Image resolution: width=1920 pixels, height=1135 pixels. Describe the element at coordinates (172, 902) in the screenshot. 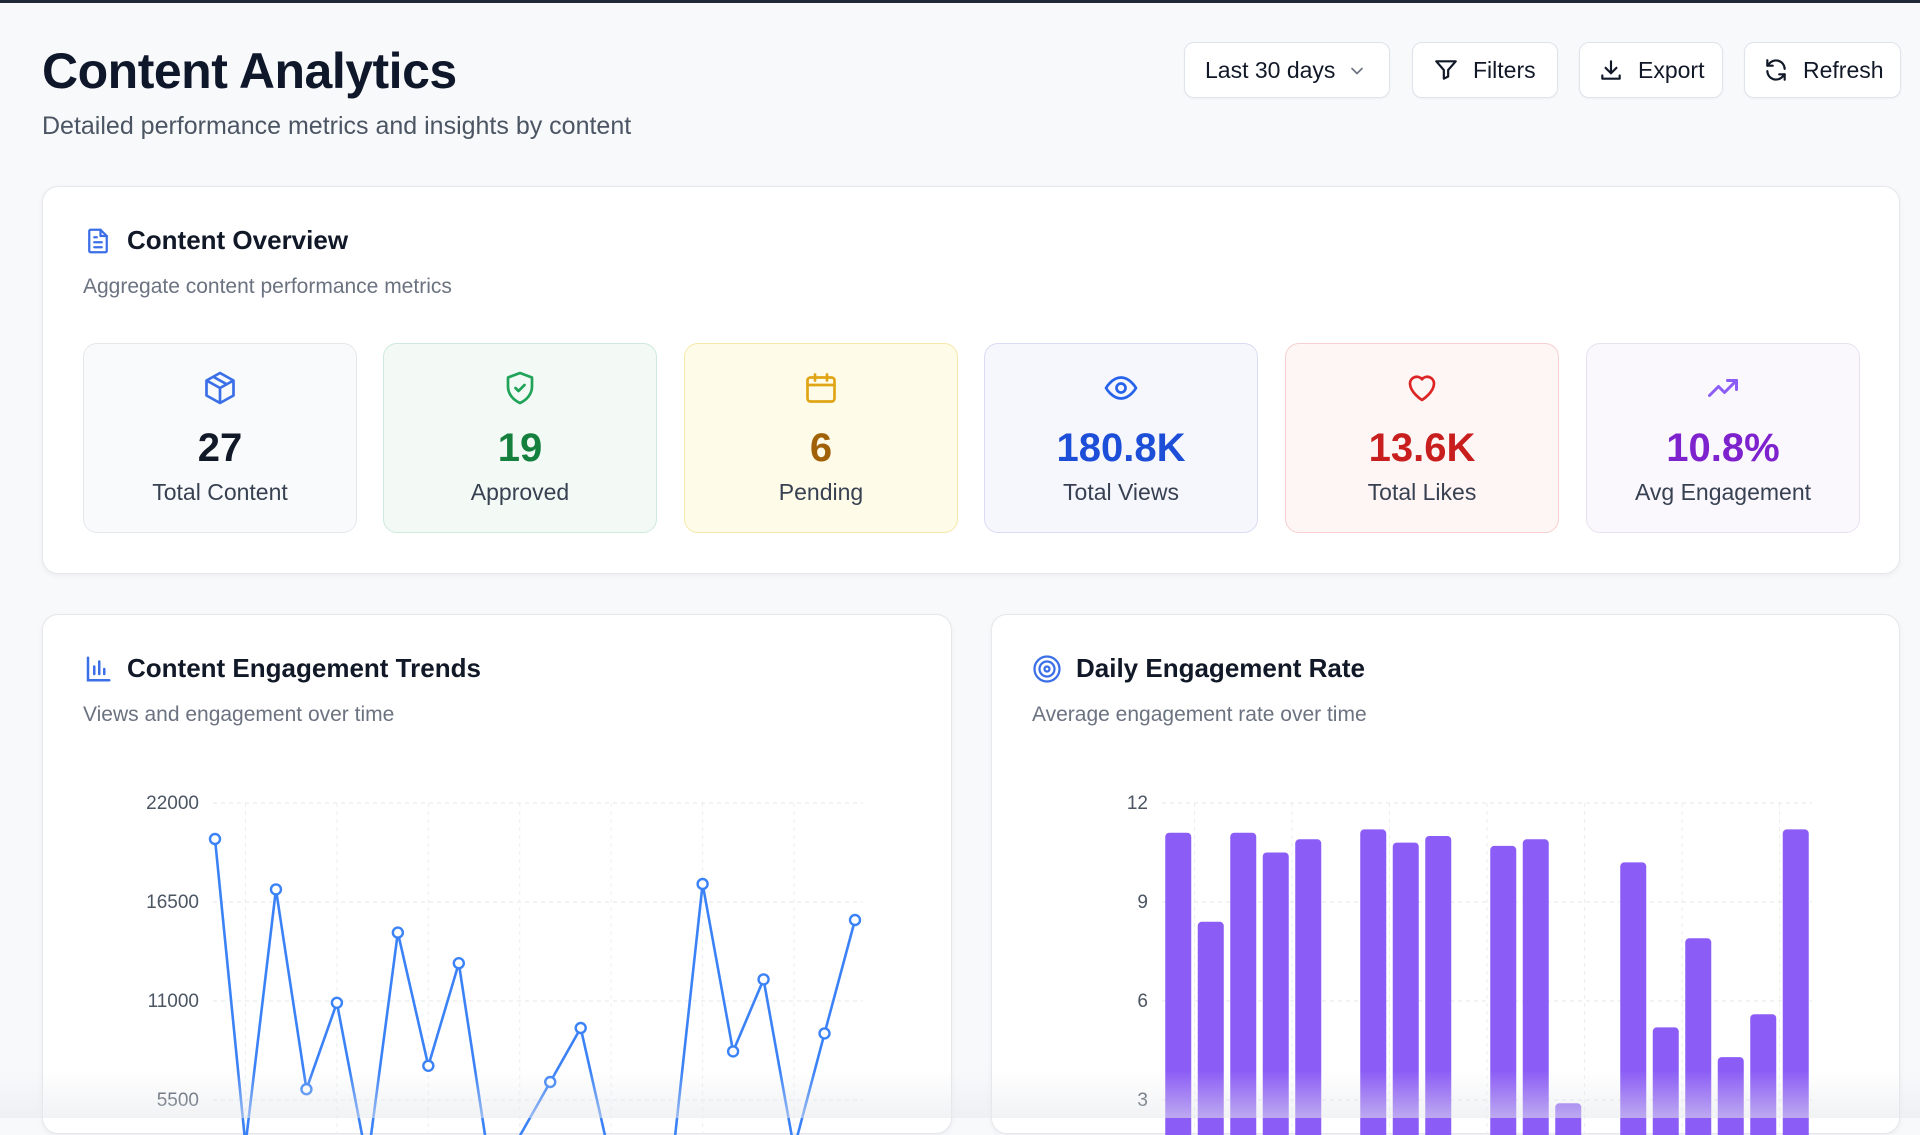

I see `y-tick-label: 16500` at that location.